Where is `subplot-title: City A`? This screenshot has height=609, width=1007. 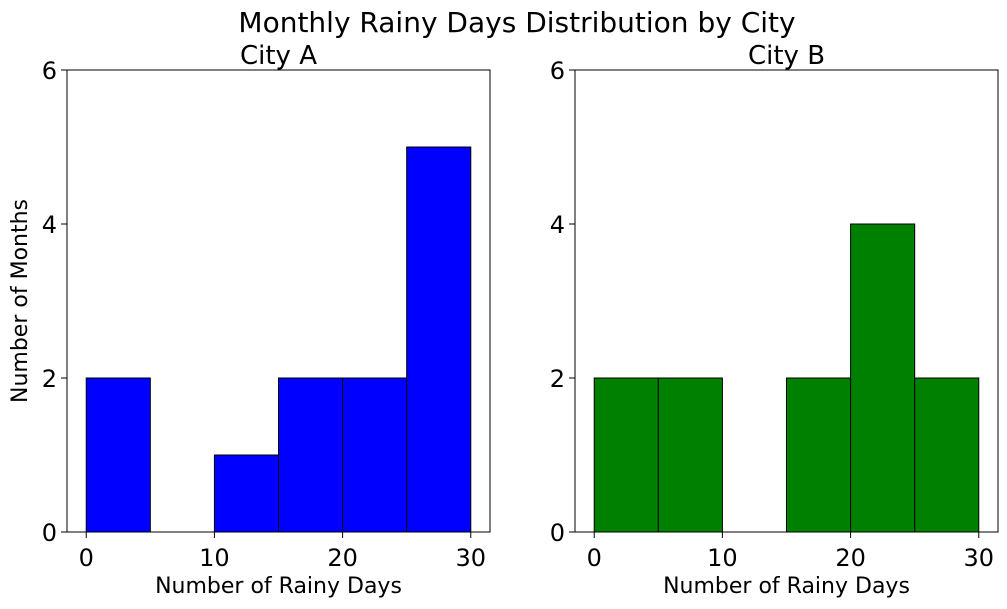 subplot-title: City A is located at coordinates (278, 56).